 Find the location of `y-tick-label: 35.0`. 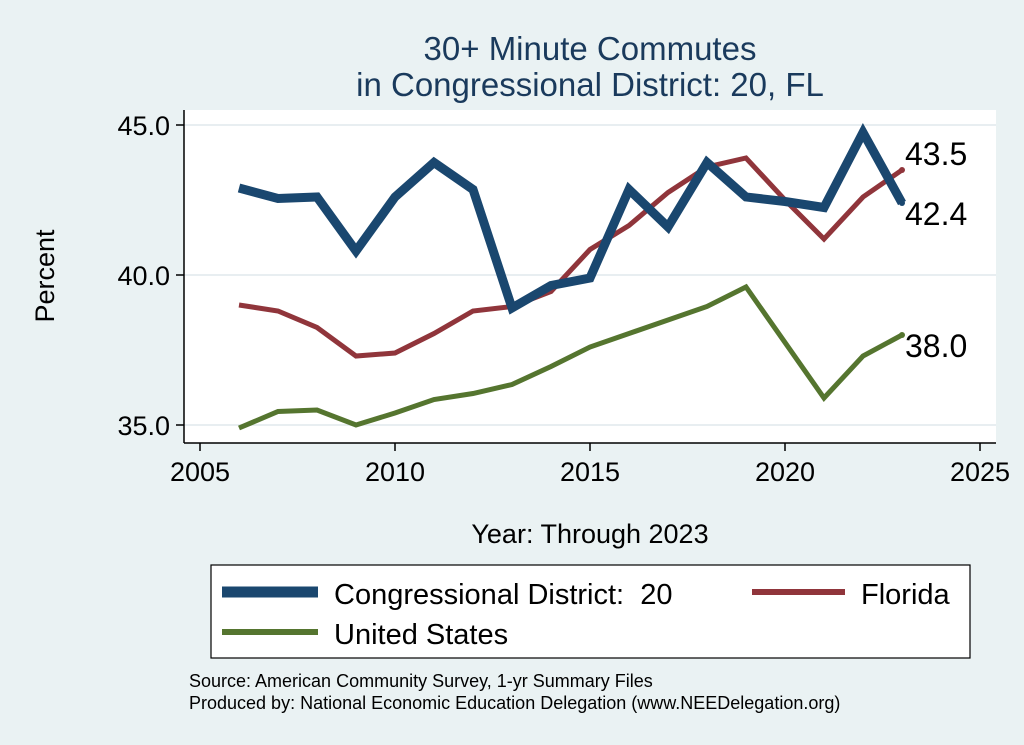

y-tick-label: 35.0 is located at coordinates (143, 426).